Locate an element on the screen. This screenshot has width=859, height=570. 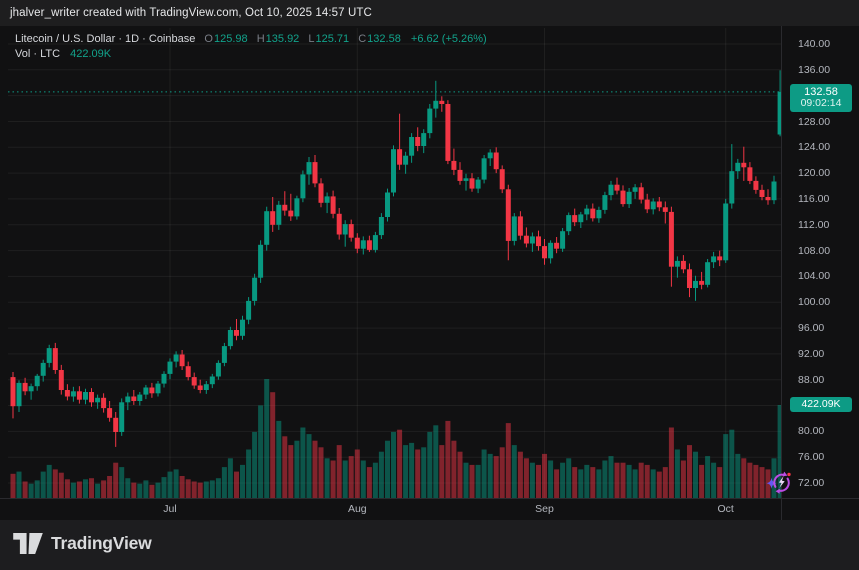
tradingview-logo: TradingView is located at coordinates (82, 543).